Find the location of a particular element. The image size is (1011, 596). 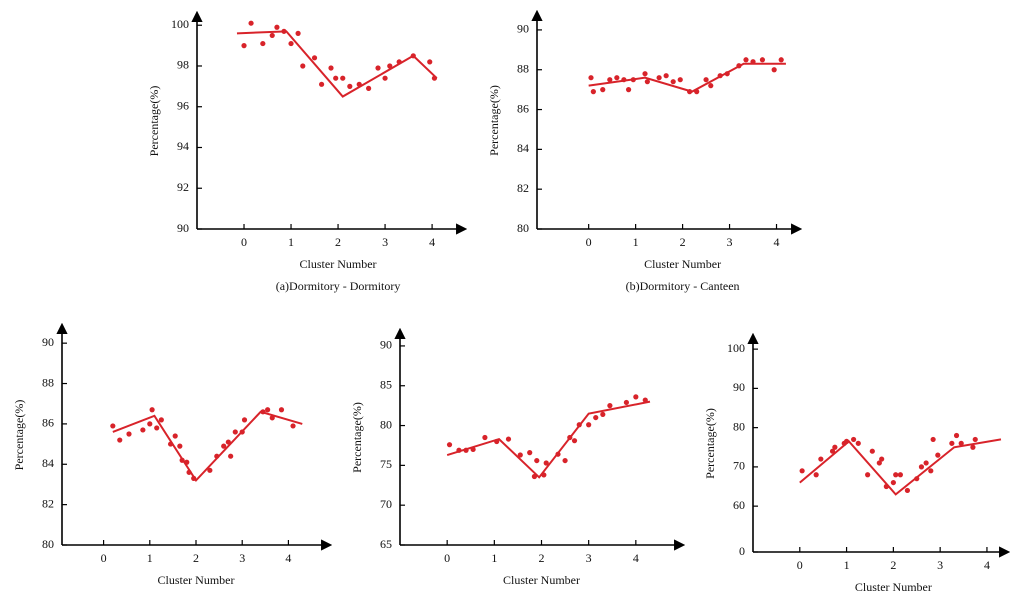

y-tick-label: 85 is located at coordinates (386, 384).